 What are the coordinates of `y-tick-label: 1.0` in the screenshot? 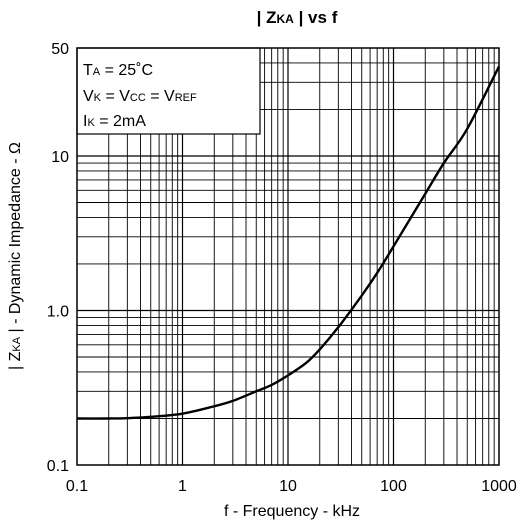 It's located at (58, 311).